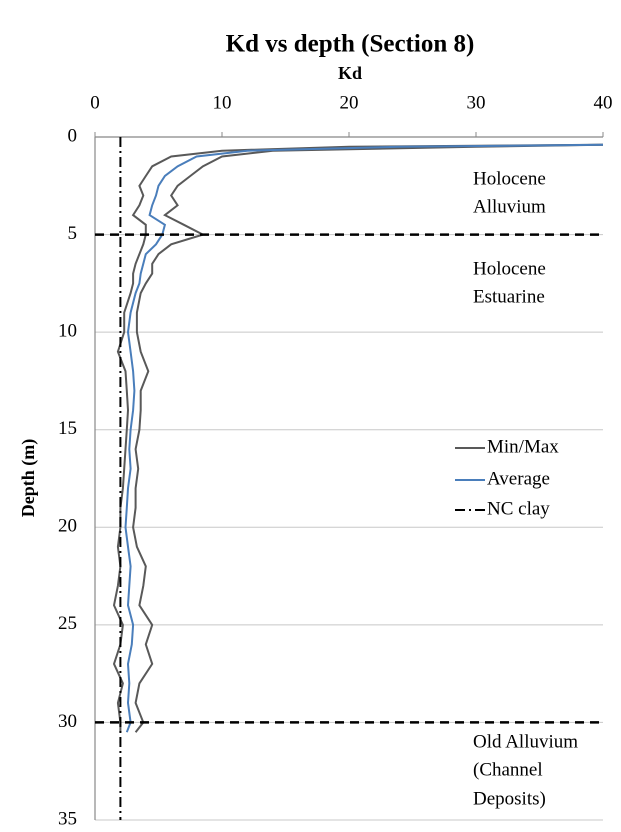  What do you see at coordinates (67, 623) in the screenshot?
I see `y-tick-label: 25` at bounding box center [67, 623].